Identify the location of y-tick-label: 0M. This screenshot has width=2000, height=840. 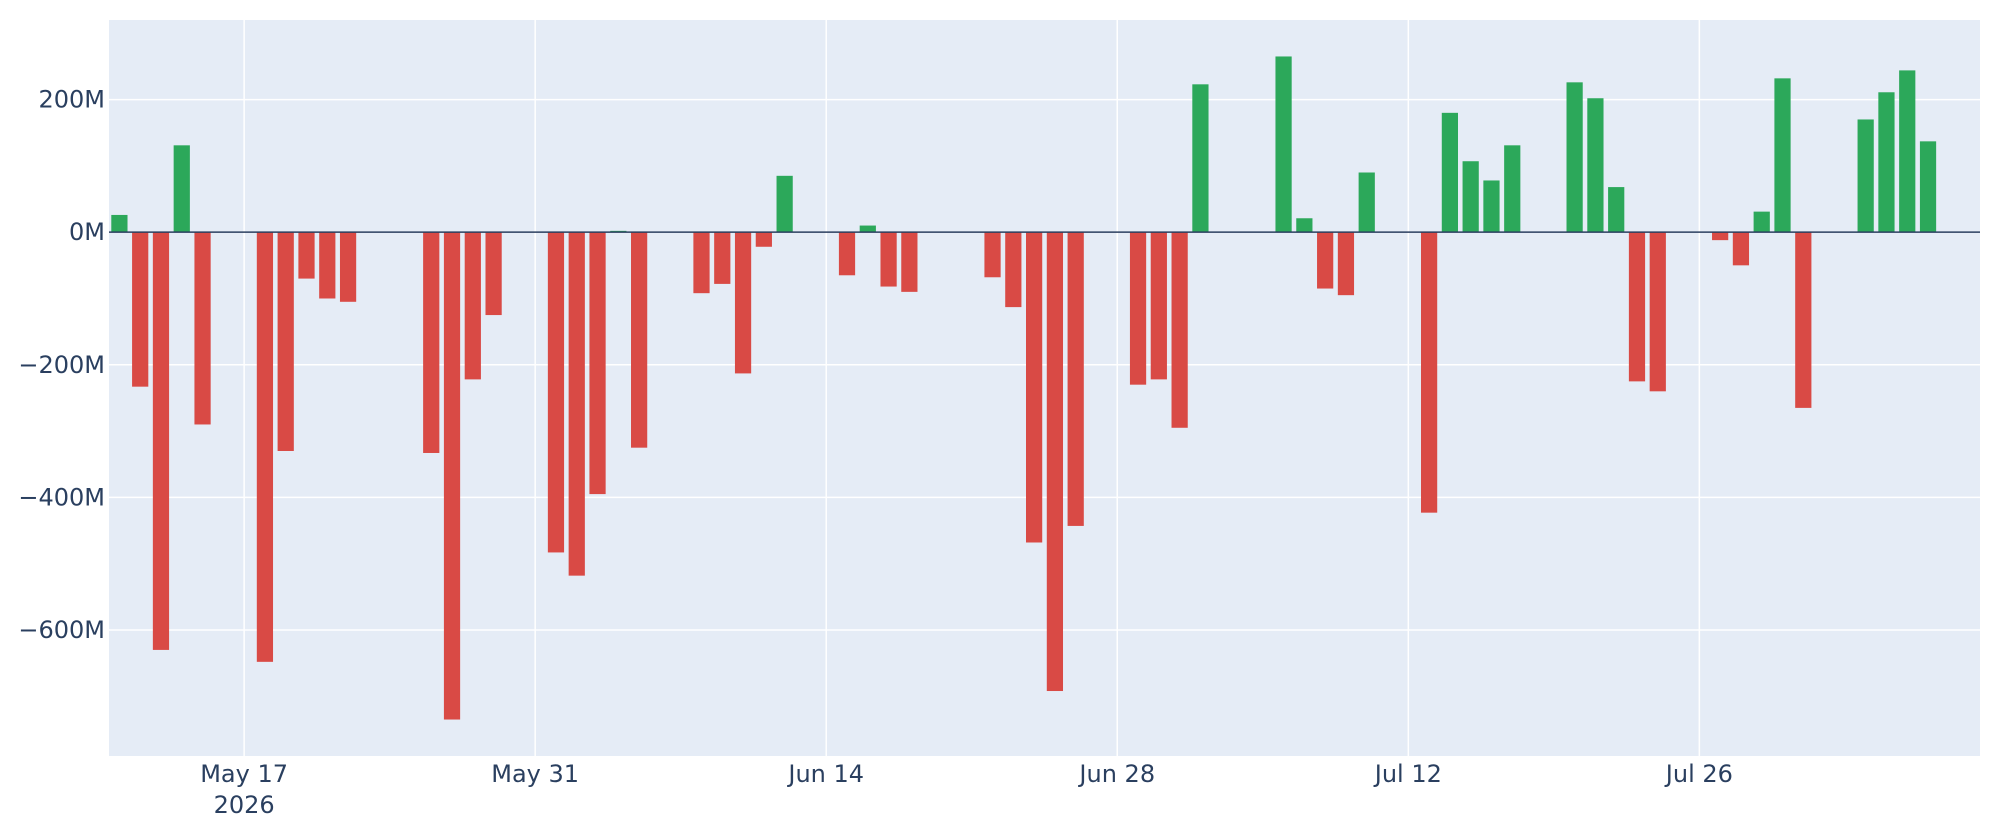
(87, 232).